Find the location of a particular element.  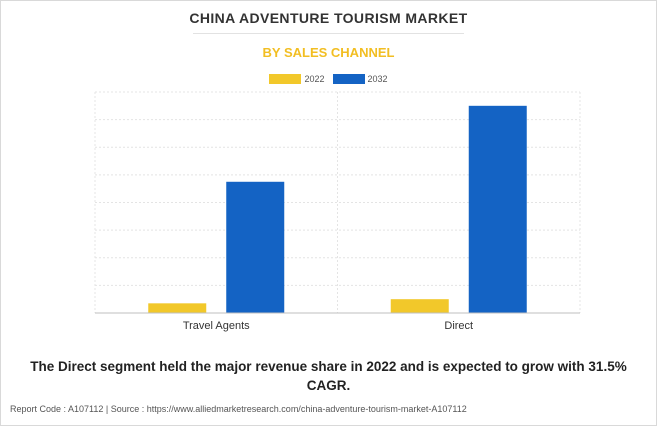

legend-item-2022: 2022 is located at coordinates (297, 79).